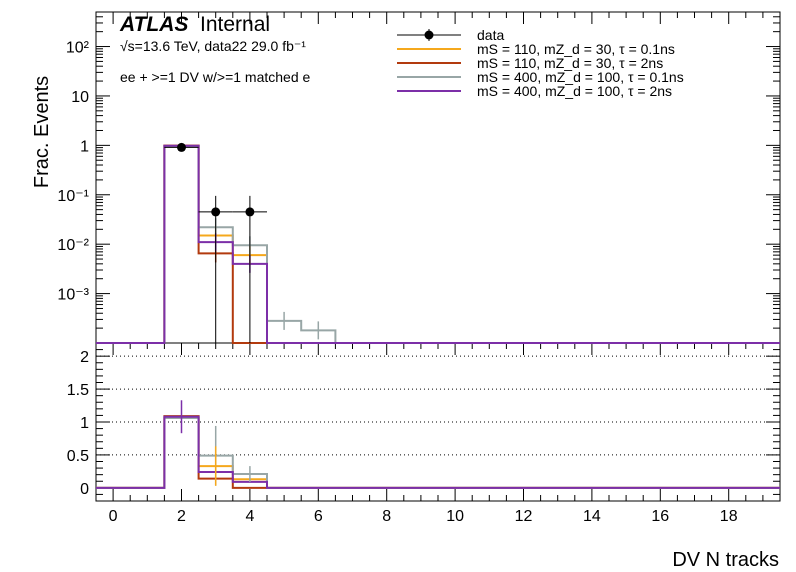 The image size is (796, 572). What do you see at coordinates (42, 132) in the screenshot?
I see `y-axis-title: Frac. Events` at bounding box center [42, 132].